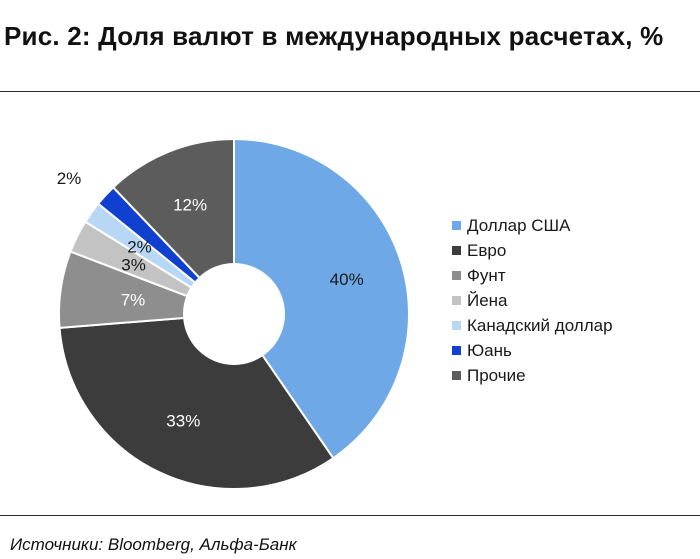 The height and width of the screenshot is (559, 700). What do you see at coordinates (487, 300) in the screenshot?
I see `legend-label: Йена` at bounding box center [487, 300].